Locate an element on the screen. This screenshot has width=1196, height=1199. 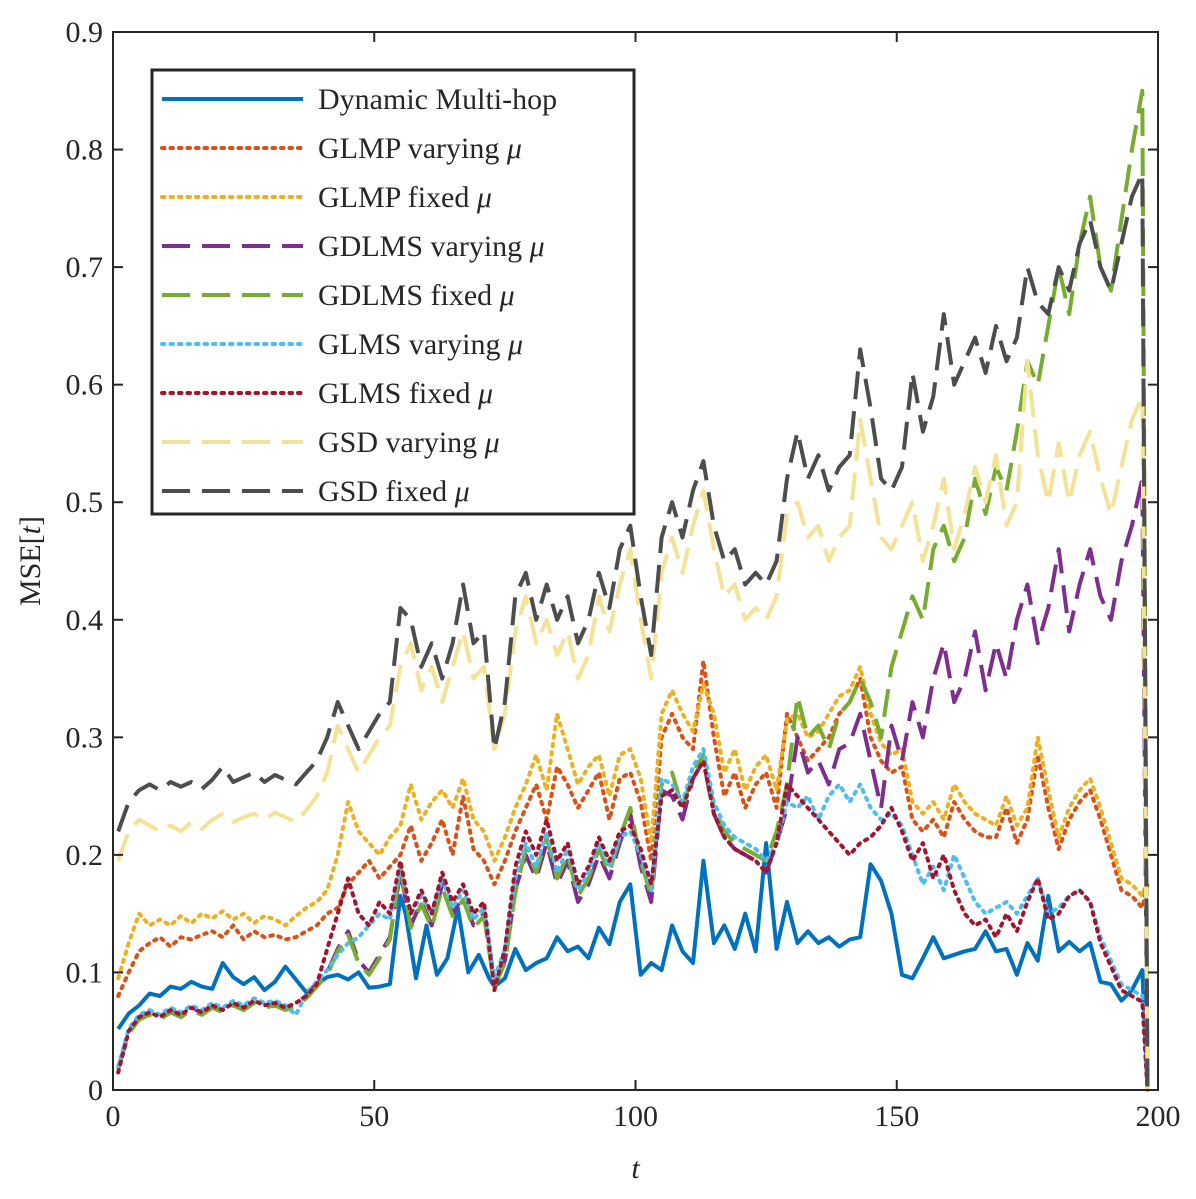
y-tick-label: 0.5 is located at coordinates (85, 502).